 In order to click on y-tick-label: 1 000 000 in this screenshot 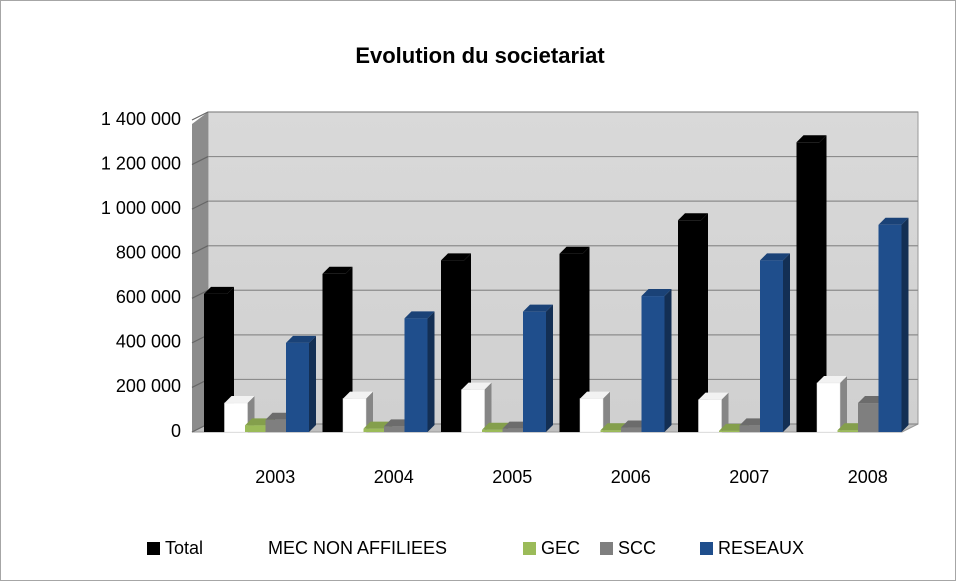, I will do `click(141, 208)`.